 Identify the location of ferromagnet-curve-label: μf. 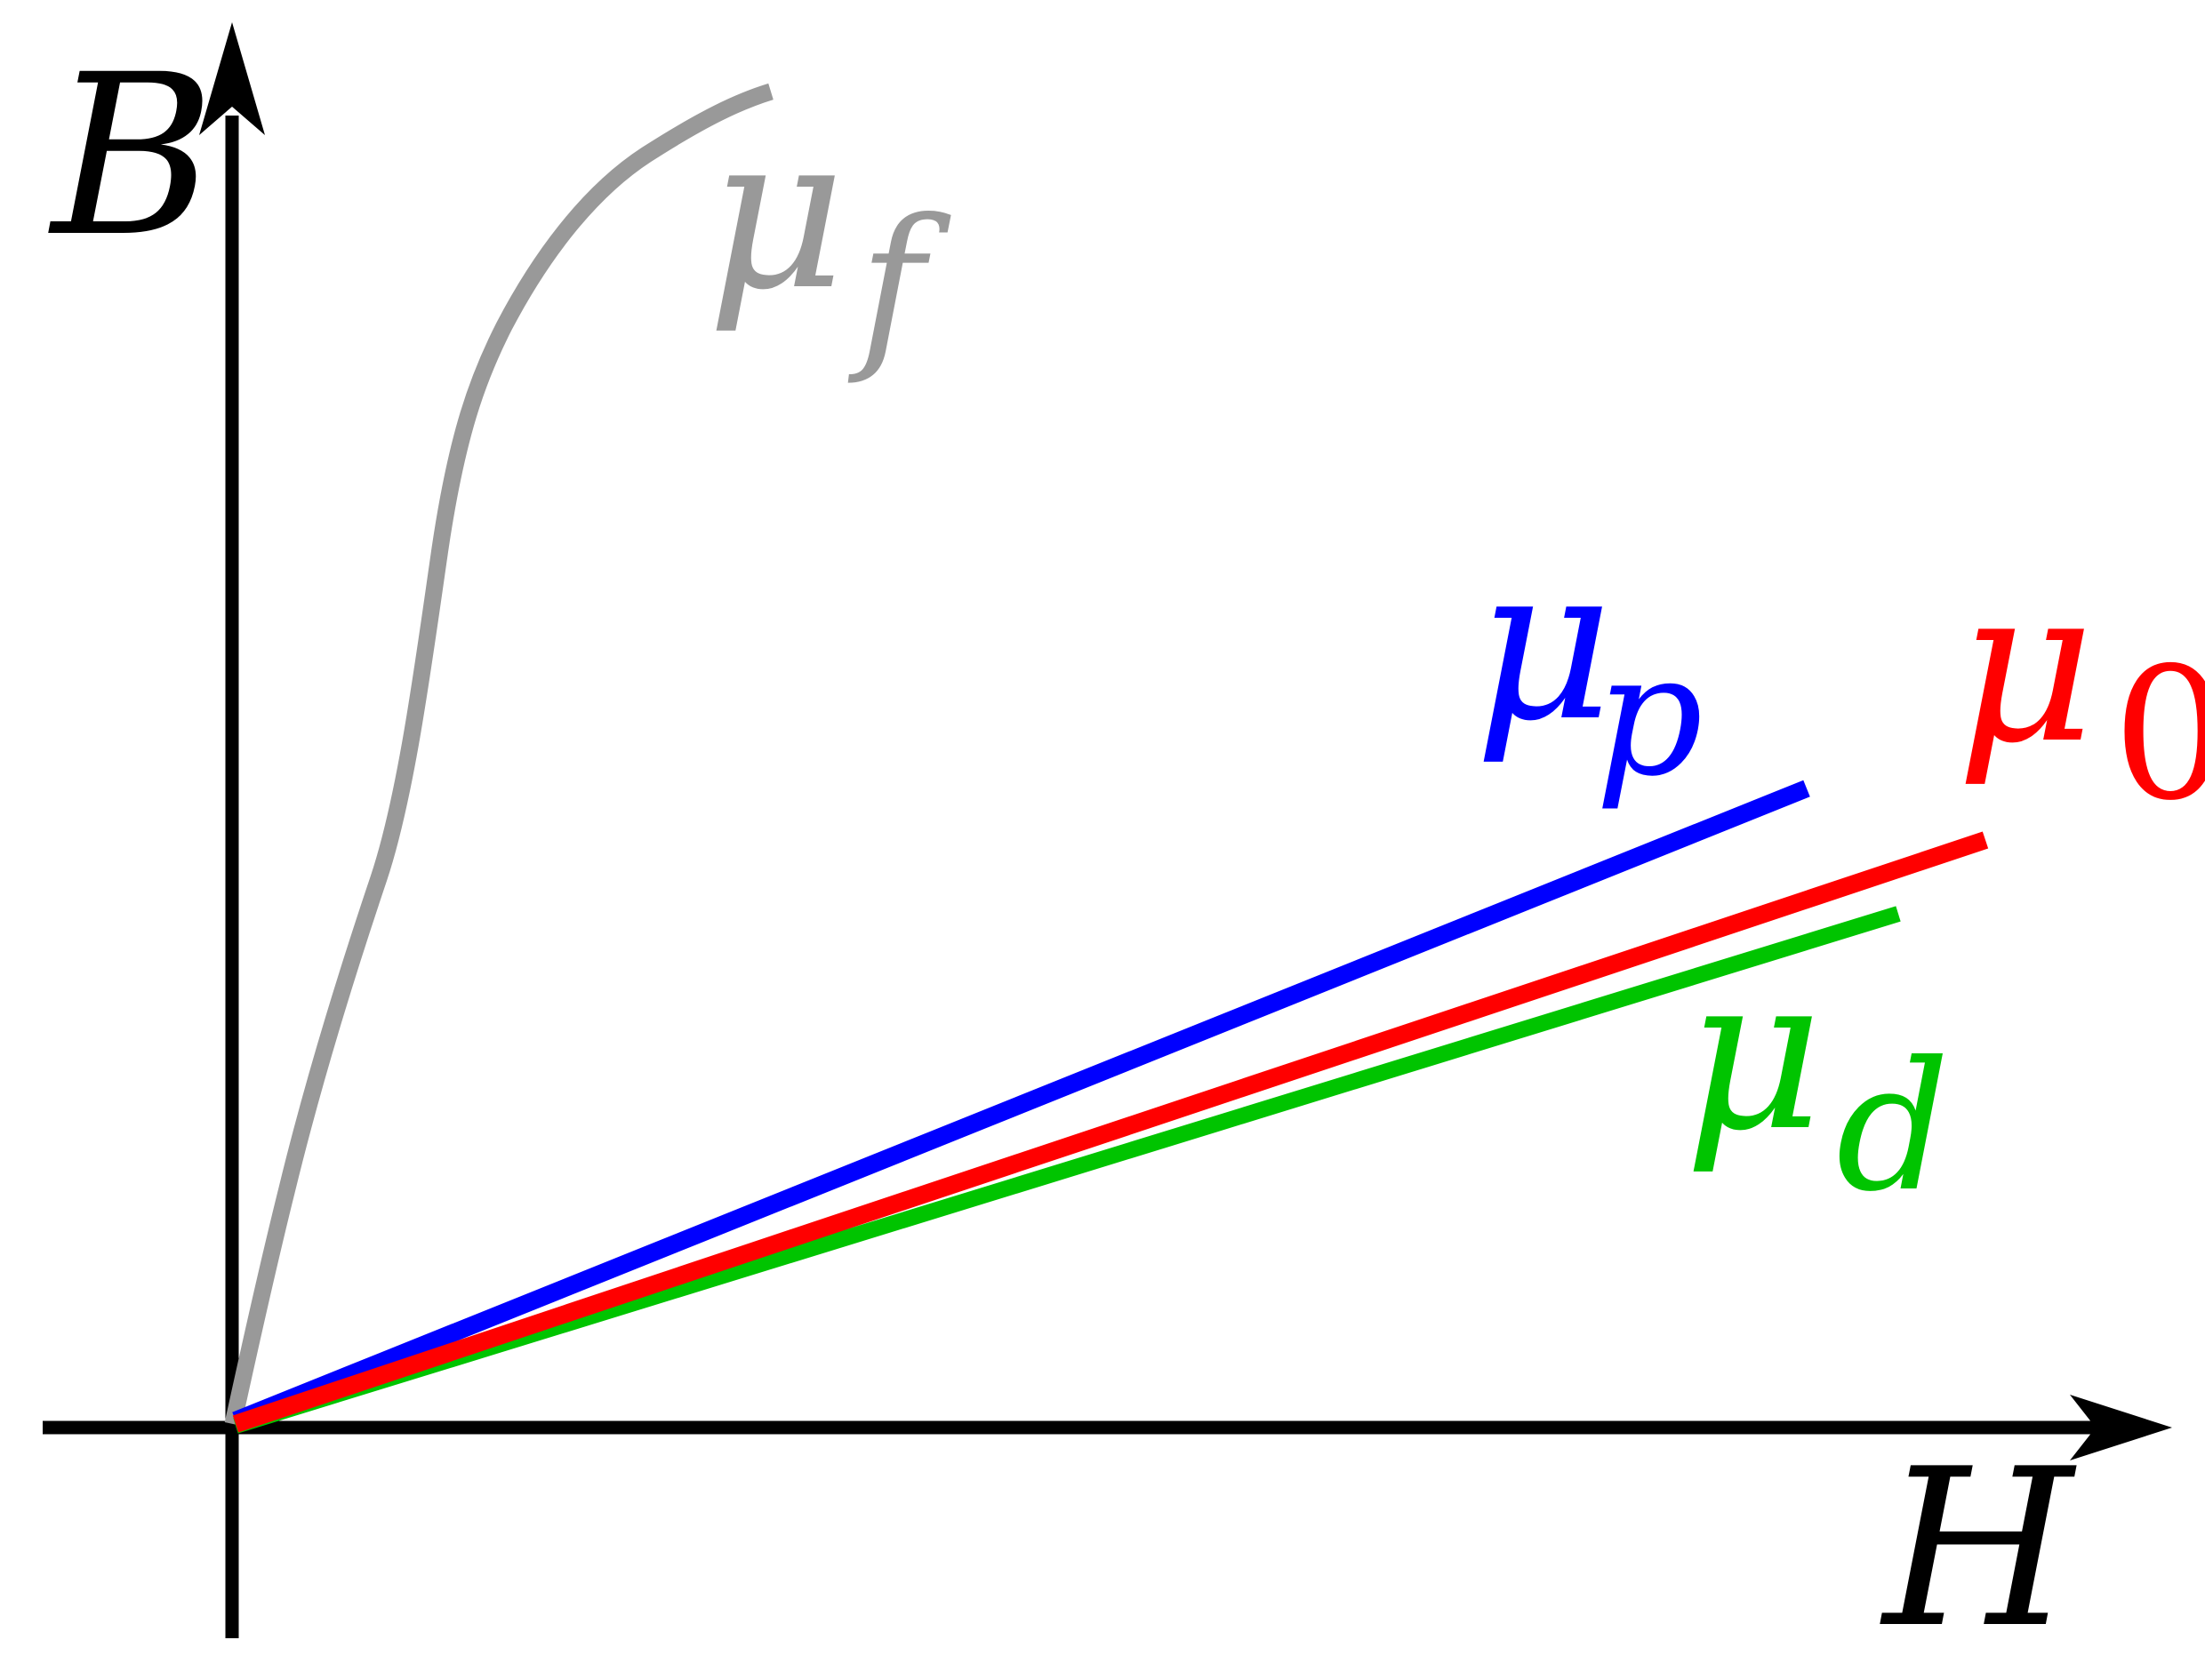
(829, 238).